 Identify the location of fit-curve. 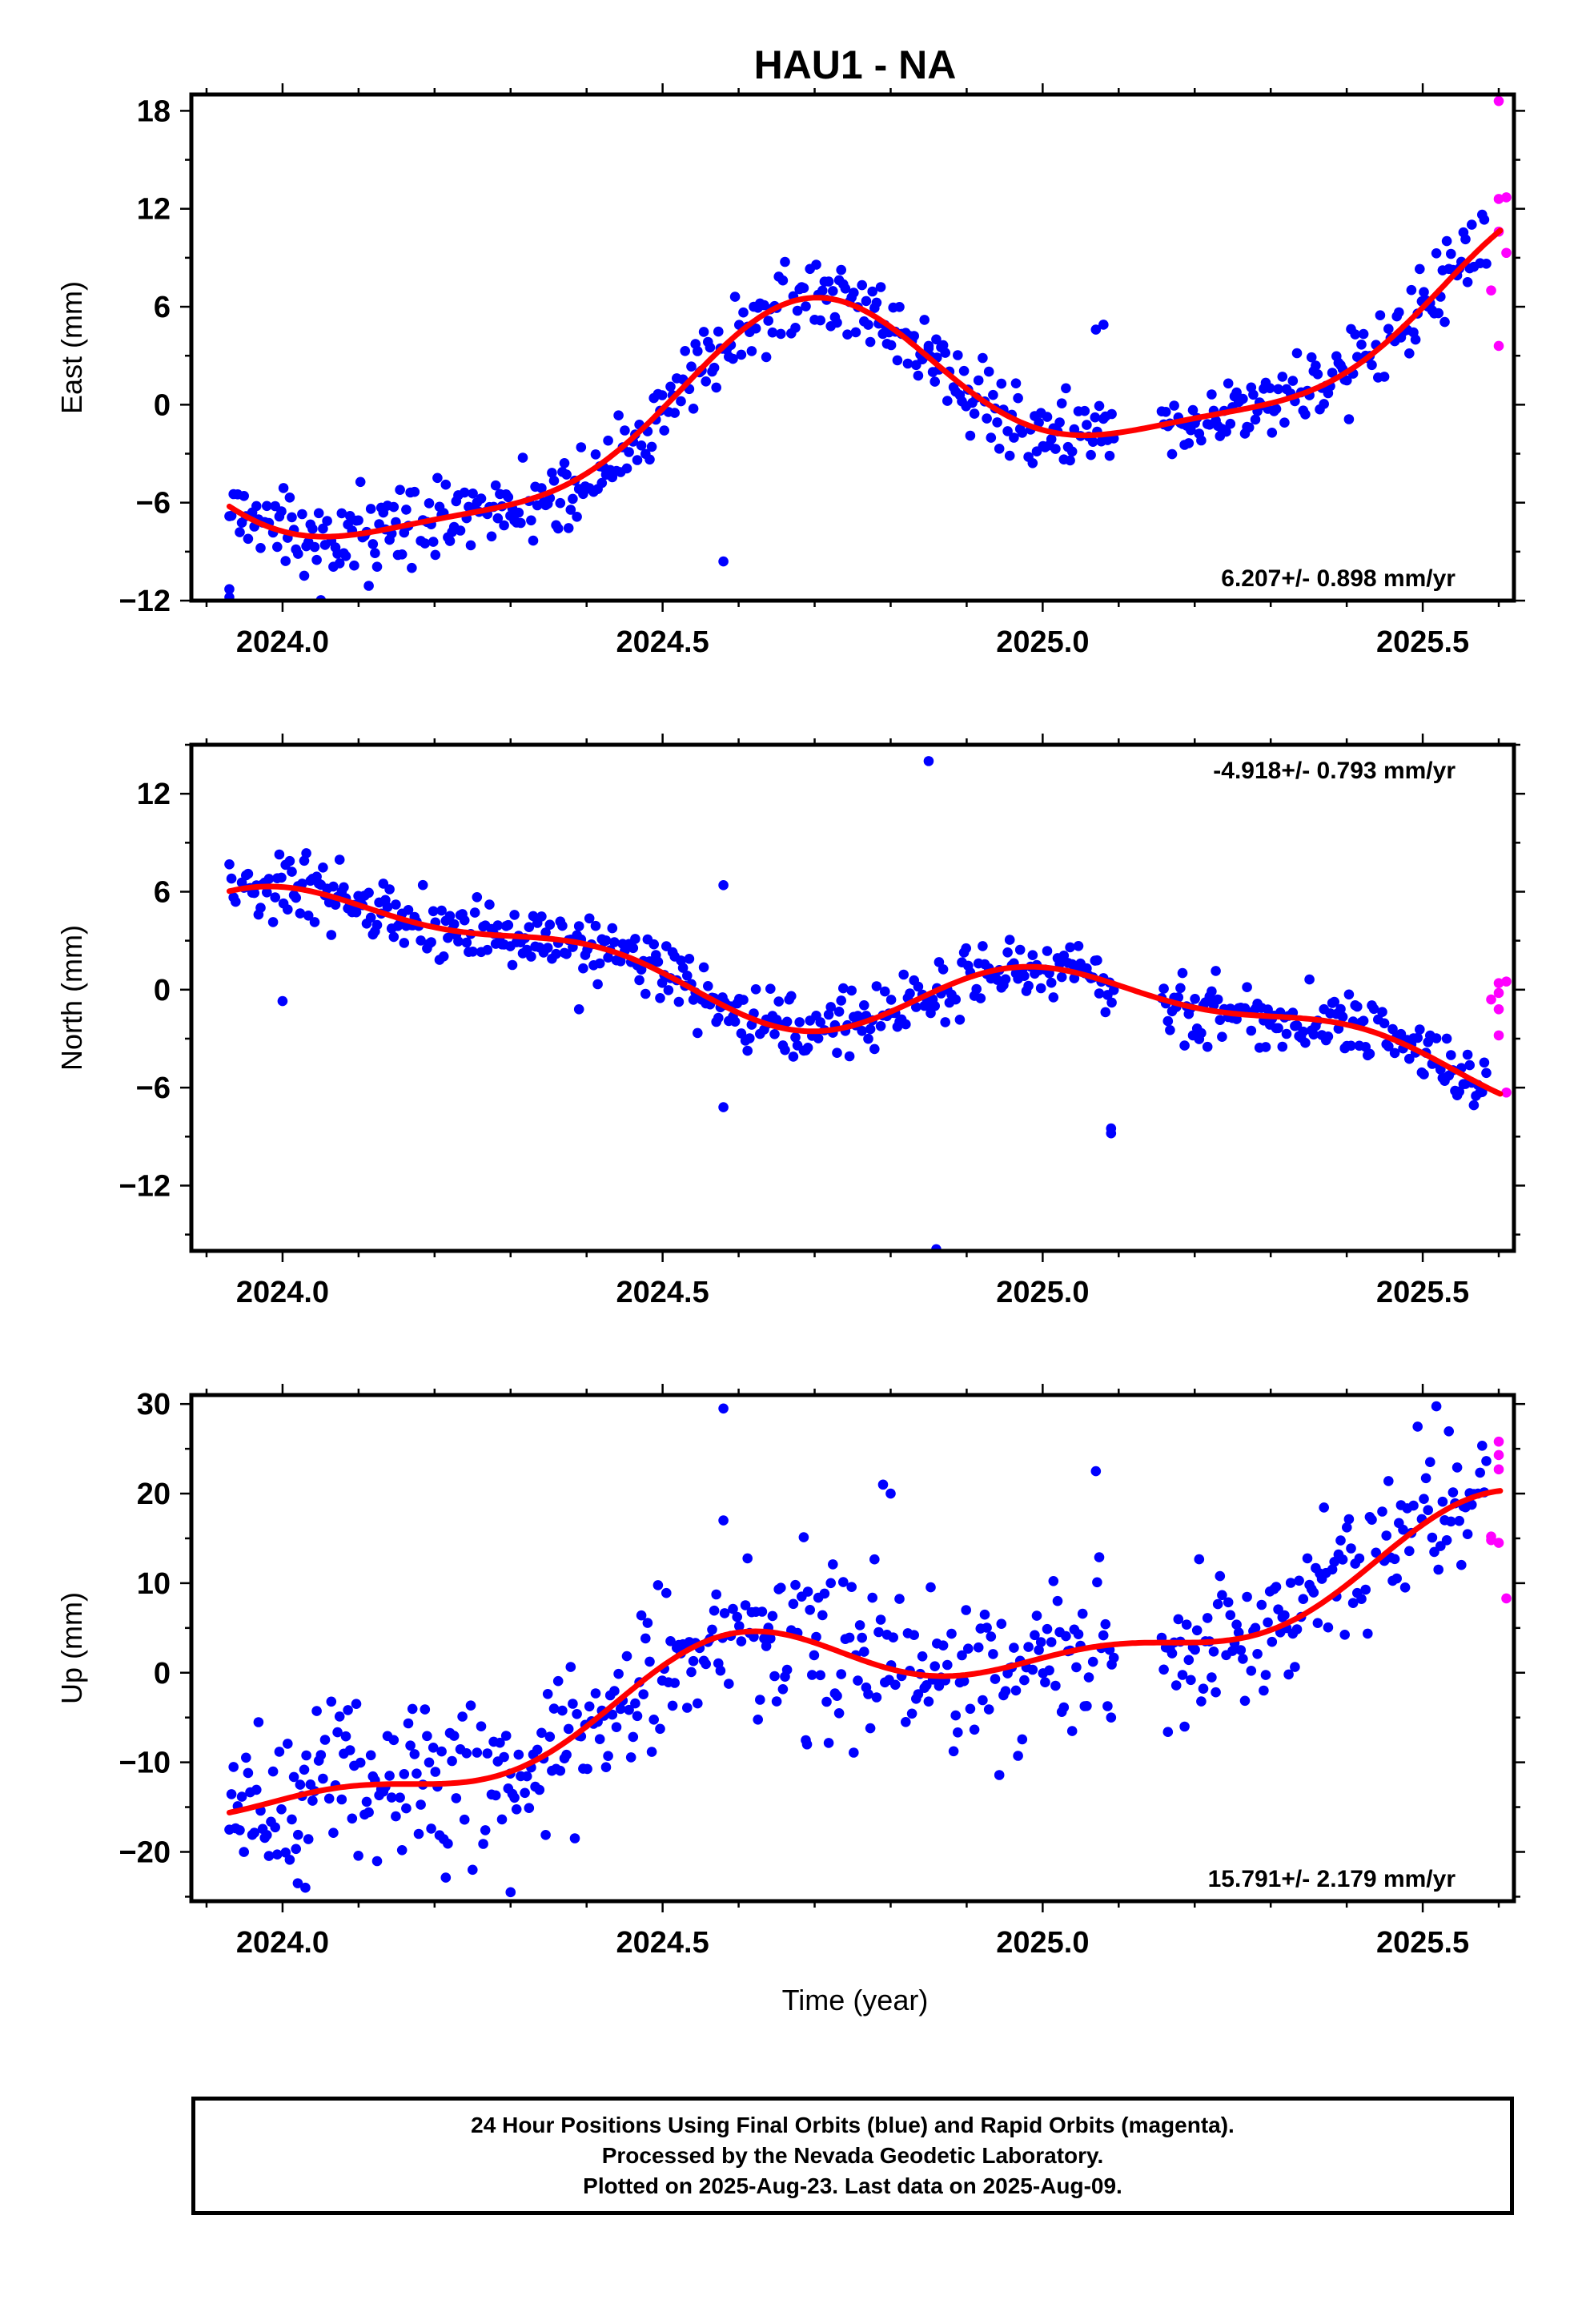
(866, 990).